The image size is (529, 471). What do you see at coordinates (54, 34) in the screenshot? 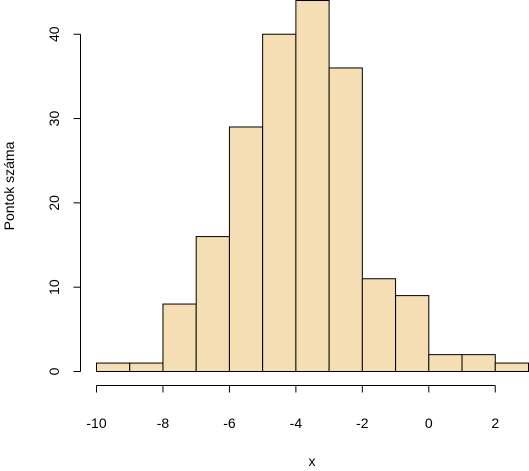
I see `y-tick-label-4: 40` at bounding box center [54, 34].